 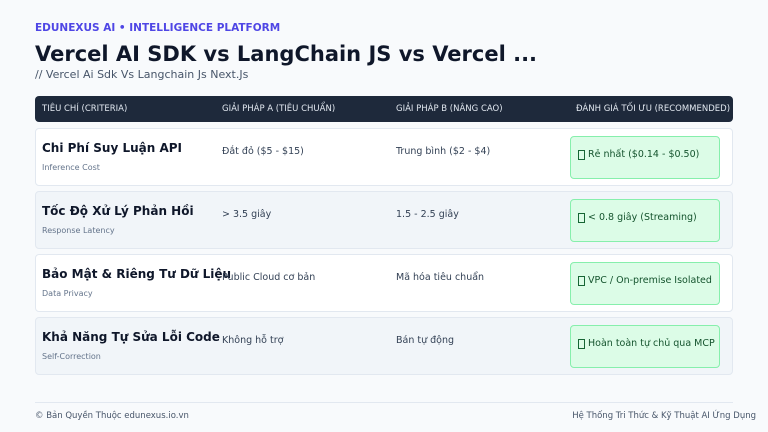 I want to click on criteria-subtitle: Inference Cost, so click(x=71, y=167).